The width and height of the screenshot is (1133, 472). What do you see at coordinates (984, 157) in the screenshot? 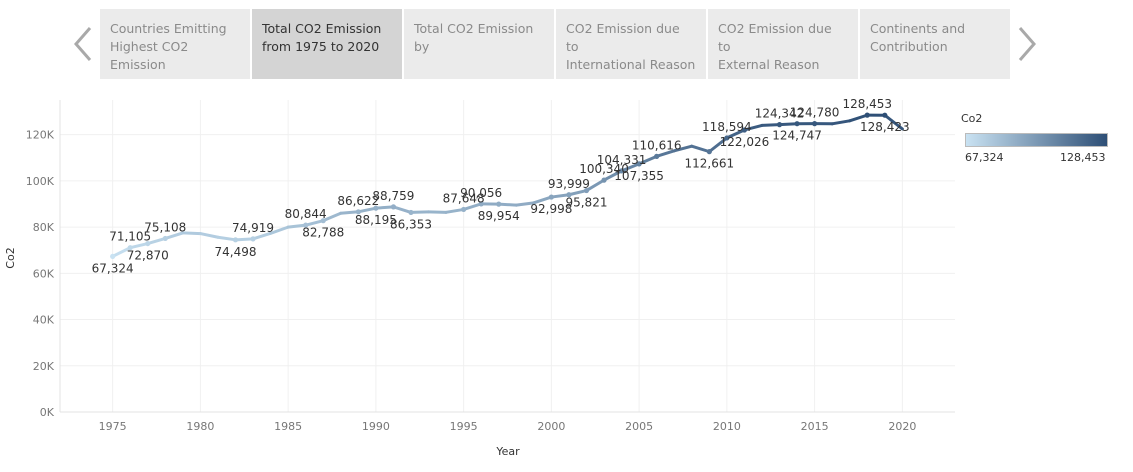
I see `legend-min-label: 67,324` at bounding box center [984, 157].